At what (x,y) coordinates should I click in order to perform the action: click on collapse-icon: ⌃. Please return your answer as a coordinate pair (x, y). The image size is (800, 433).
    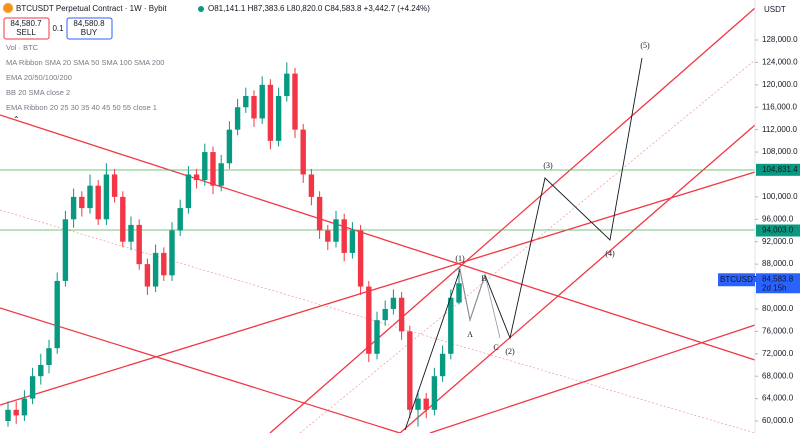
    Looking at the image, I should click on (16, 119).